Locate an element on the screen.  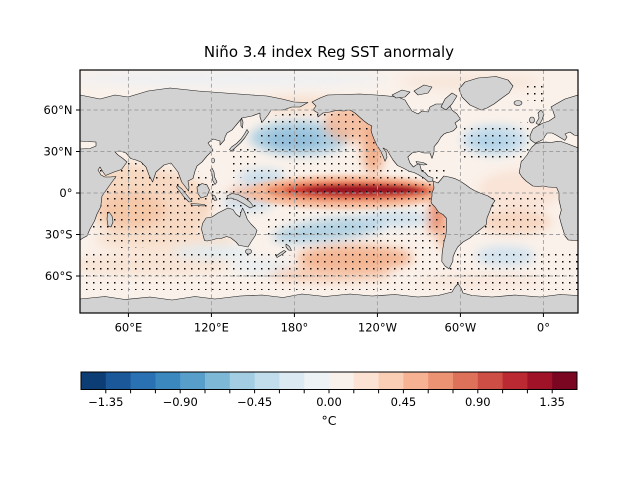
colorbar-ticks: −1.35 −0.90 −0.45 0.00 0.45 0.90 1.35 is located at coordinates (326, 399).